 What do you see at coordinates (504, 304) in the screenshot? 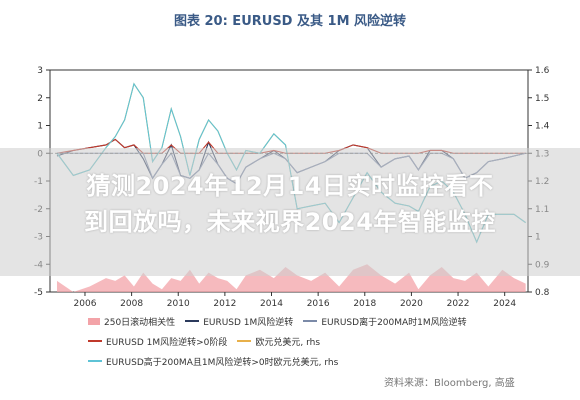
I see `x-tick-label: 2024` at bounding box center [504, 304].